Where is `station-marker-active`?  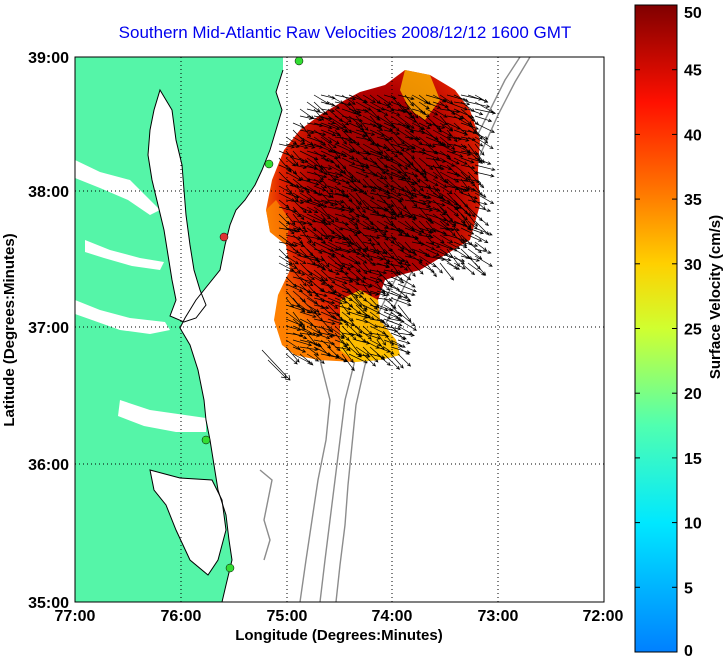 station-marker-active is located at coordinates (224, 237).